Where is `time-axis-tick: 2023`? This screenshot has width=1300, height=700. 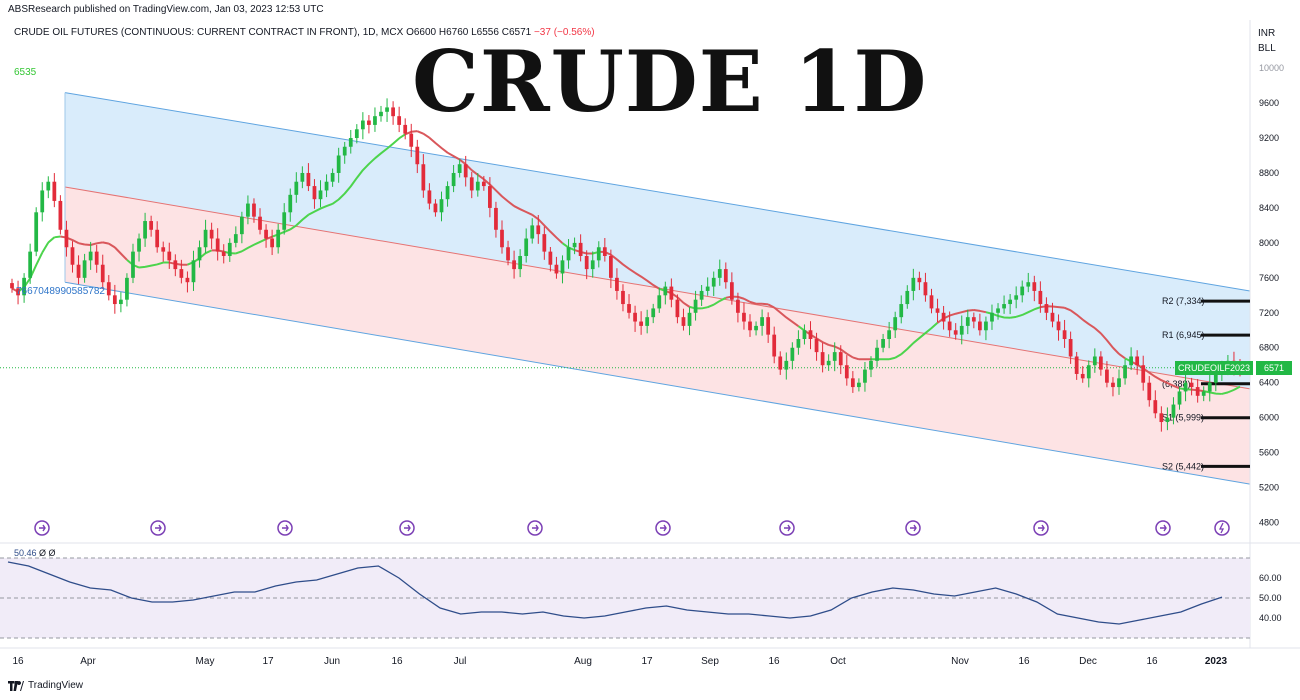
time-axis-tick: 2023 is located at coordinates (1216, 661).